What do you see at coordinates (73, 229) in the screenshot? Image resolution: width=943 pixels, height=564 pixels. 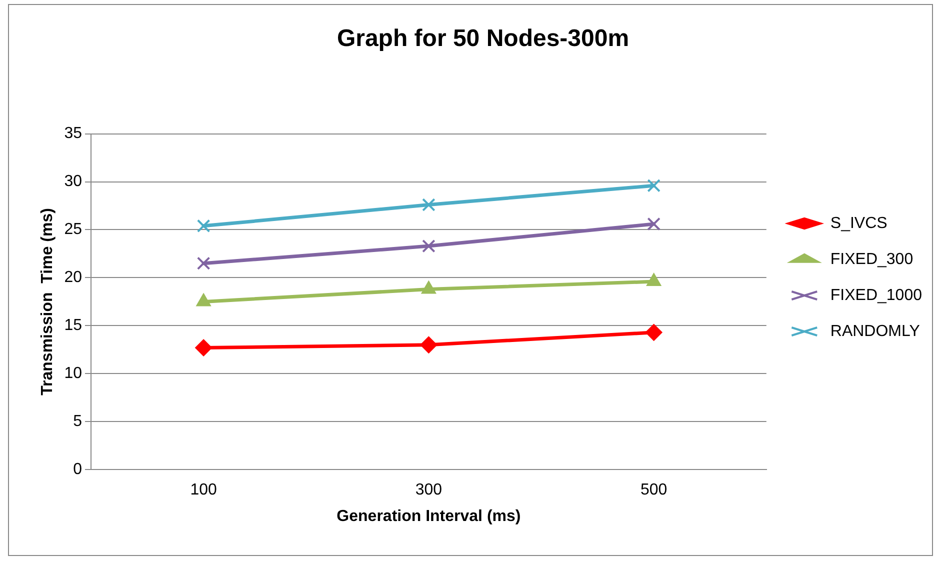 I see `y-tick-label: 25` at bounding box center [73, 229].